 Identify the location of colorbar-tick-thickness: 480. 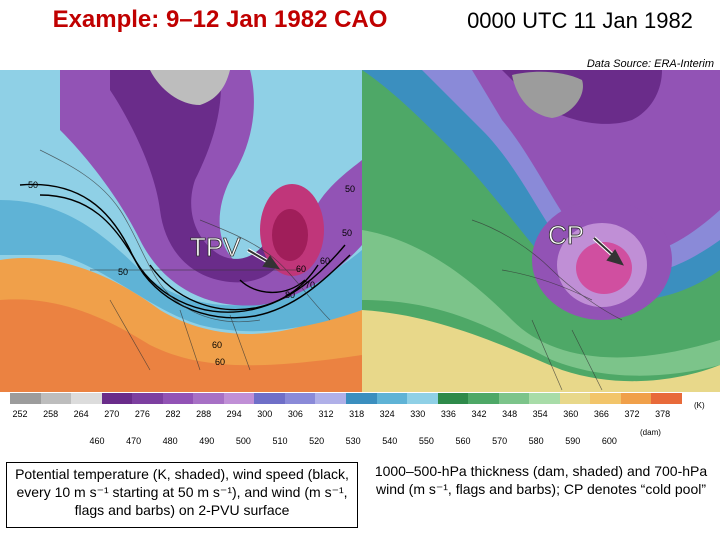
(170, 441).